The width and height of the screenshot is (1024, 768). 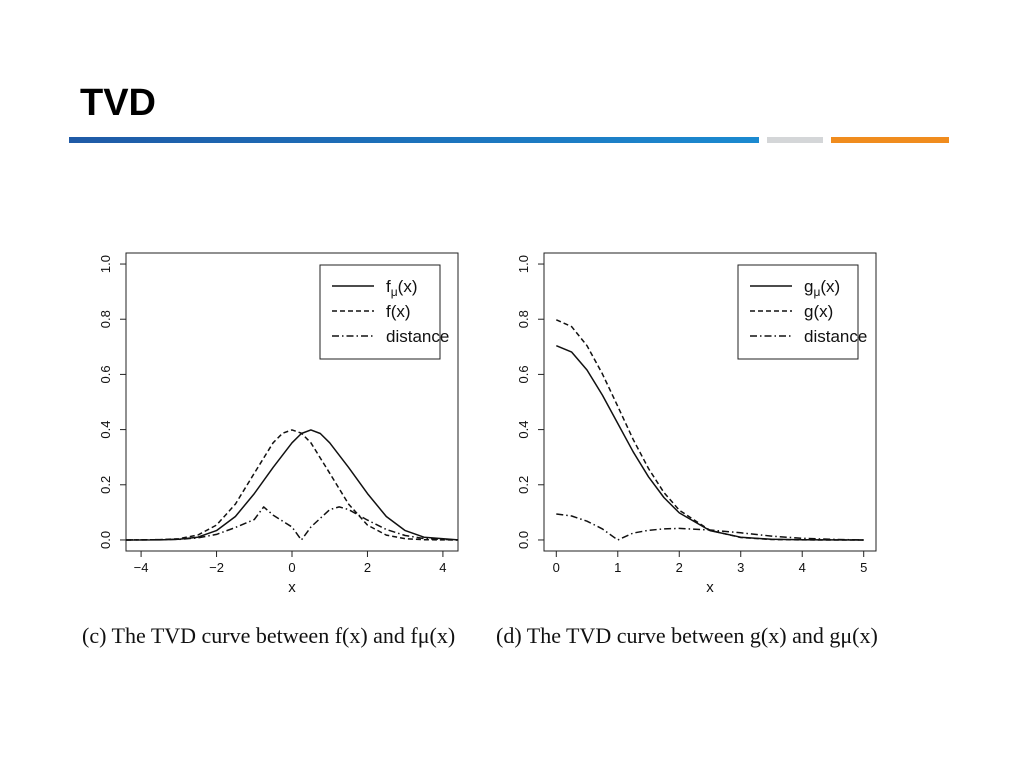 What do you see at coordinates (401, 288) in the screenshot?
I see `legend-label: fμ(x)` at bounding box center [401, 288].